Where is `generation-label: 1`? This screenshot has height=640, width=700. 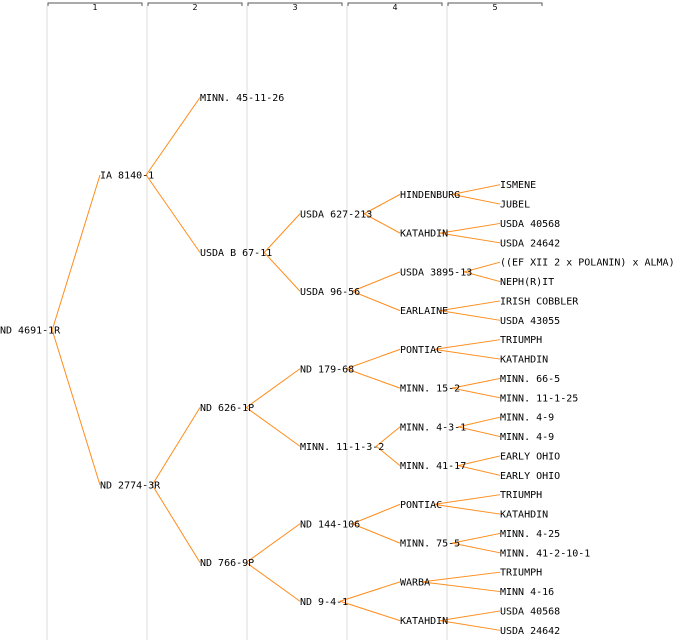
generation-label: 1 is located at coordinates (94, 7).